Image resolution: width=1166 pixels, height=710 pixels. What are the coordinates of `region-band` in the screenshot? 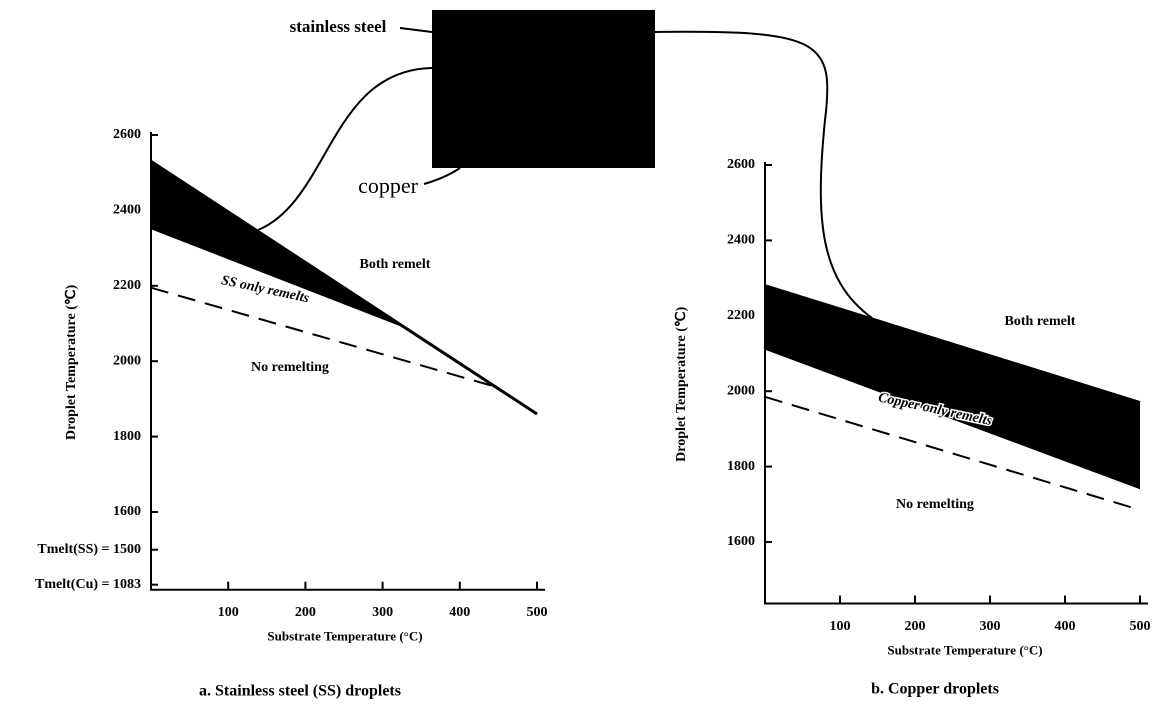 It's located at (952, 387).